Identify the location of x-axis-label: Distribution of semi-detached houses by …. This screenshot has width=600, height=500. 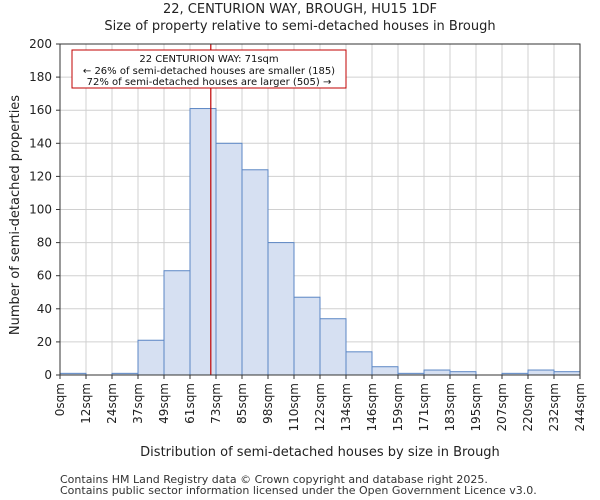
(320, 452).